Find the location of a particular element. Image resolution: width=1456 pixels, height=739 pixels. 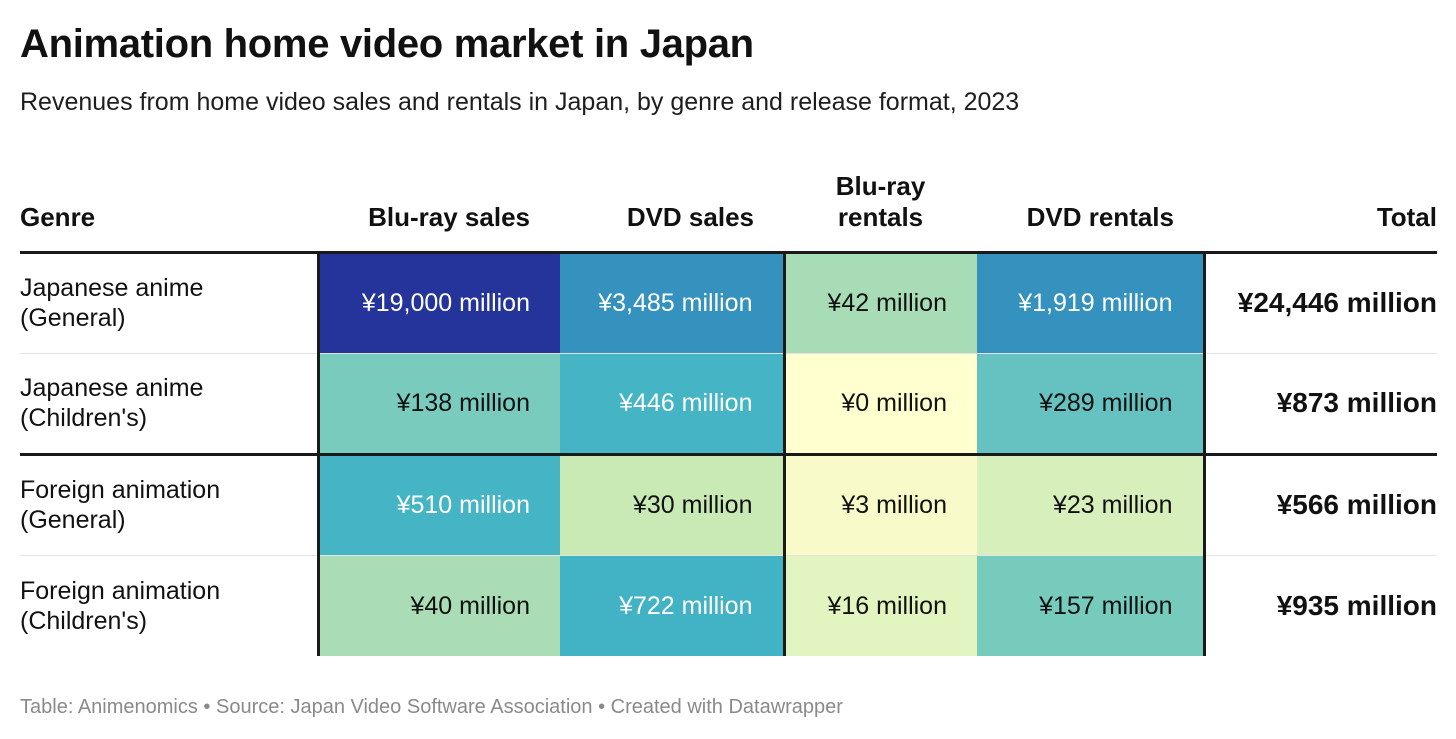

cell-total: ¥935 million is located at coordinates (1356, 605).